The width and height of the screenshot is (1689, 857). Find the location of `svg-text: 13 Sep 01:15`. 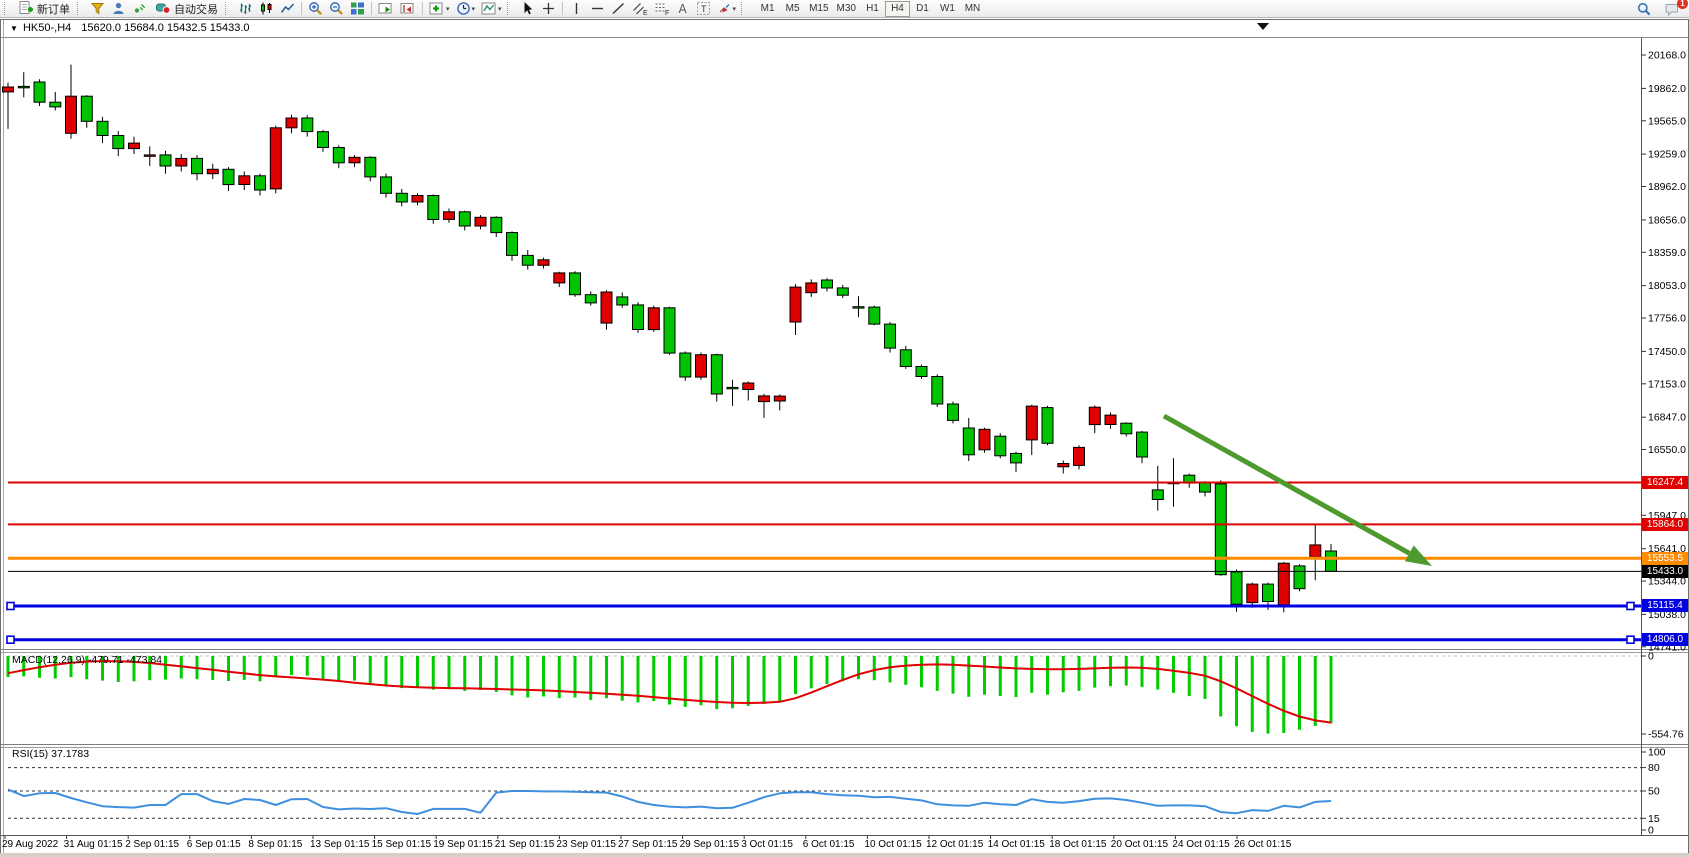

svg-text: 13 Sep 01:15 is located at coordinates (340, 844).